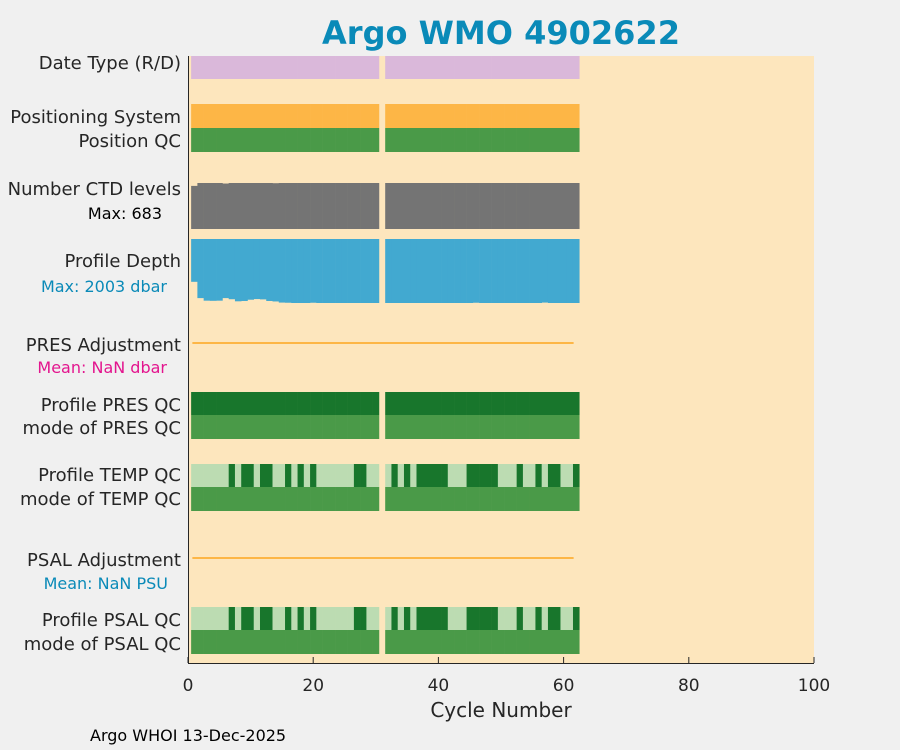  I want to click on label-mode_pres_qc: mode of PRES QC, so click(102, 428).